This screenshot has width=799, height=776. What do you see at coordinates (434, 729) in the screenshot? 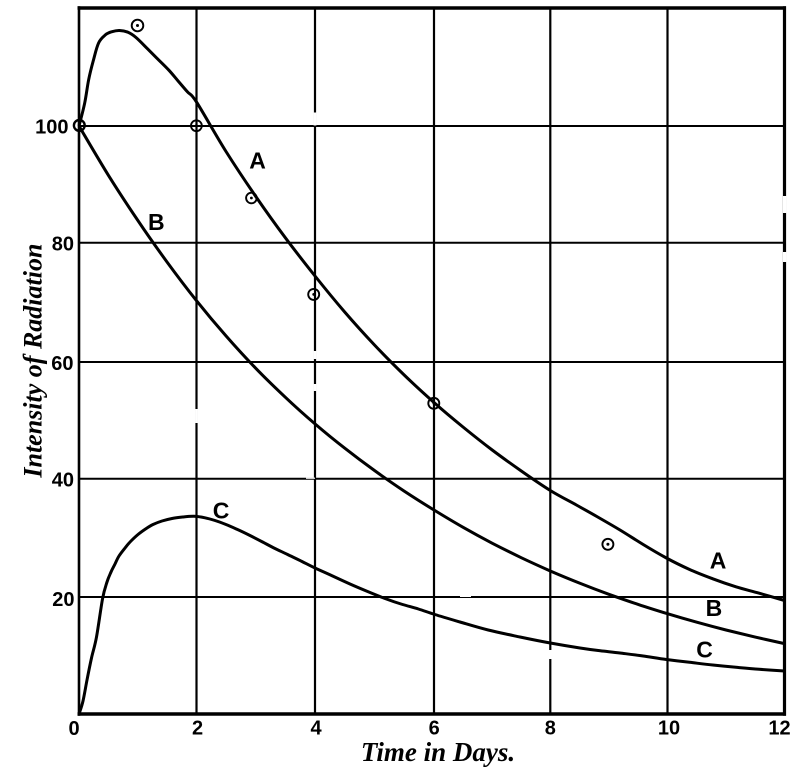
I see `svg-text: 6` at bounding box center [434, 729].